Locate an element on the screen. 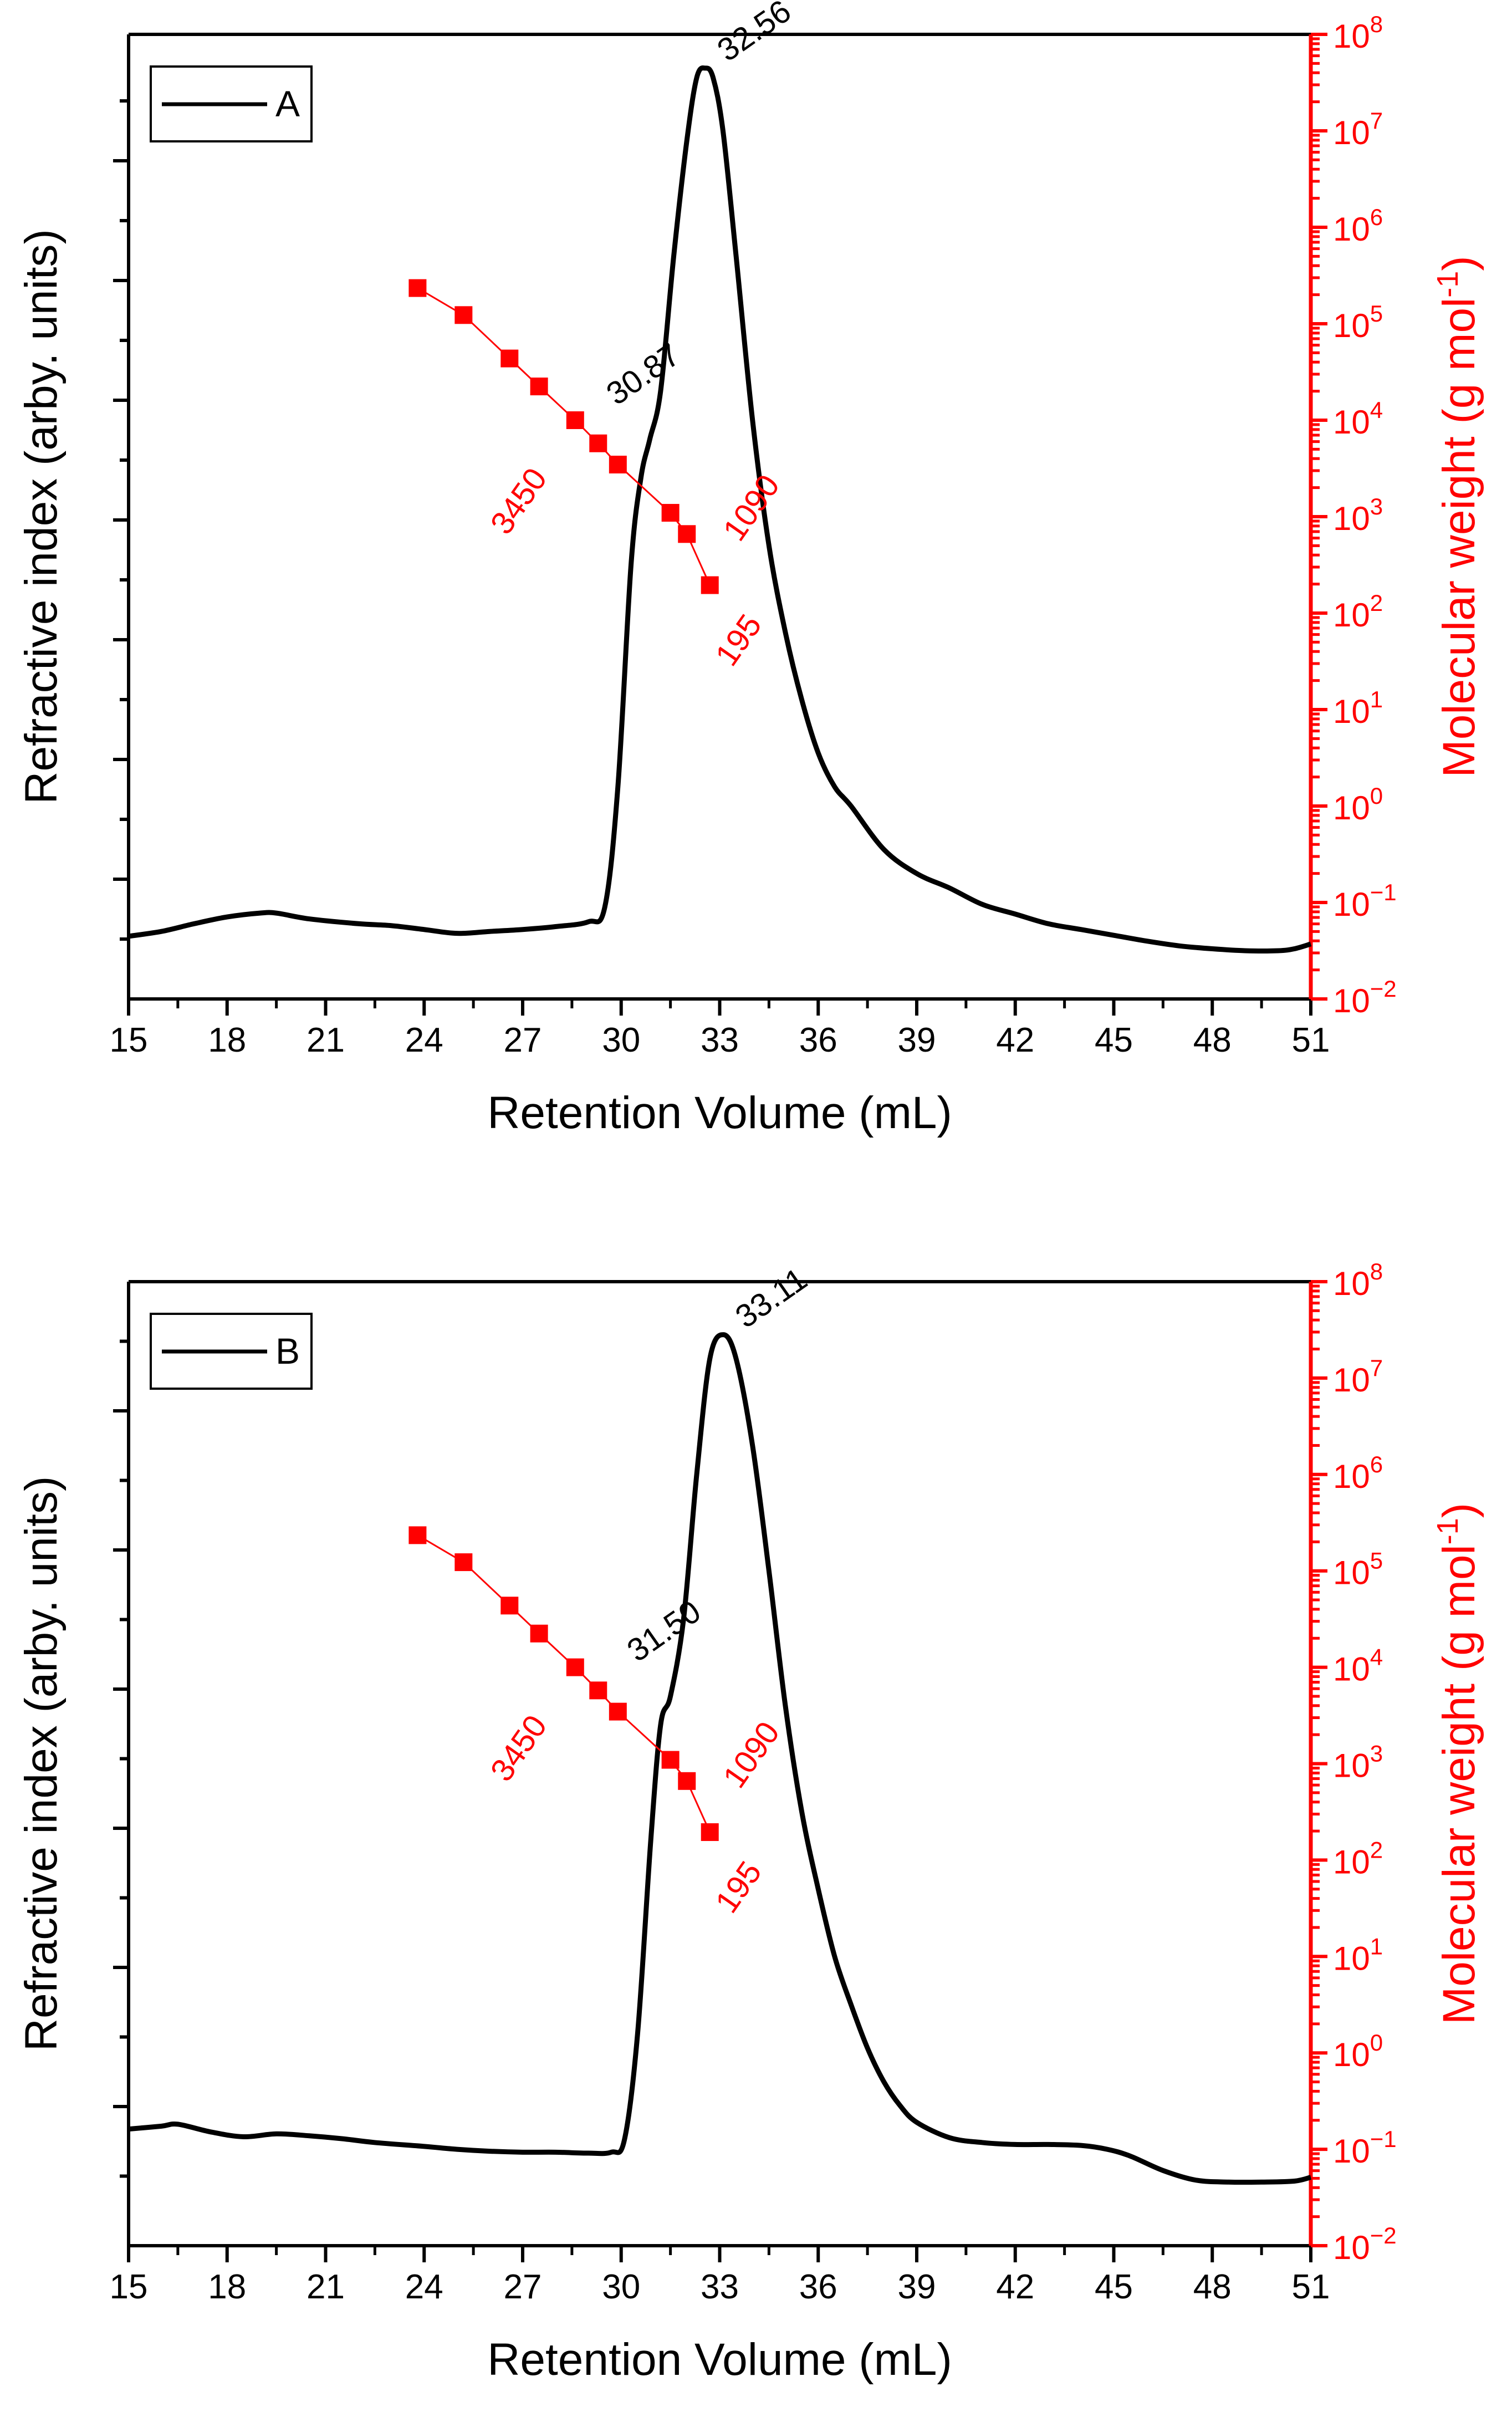  y-right-tick-label: 10⁻² is located at coordinates (1365, 2244).